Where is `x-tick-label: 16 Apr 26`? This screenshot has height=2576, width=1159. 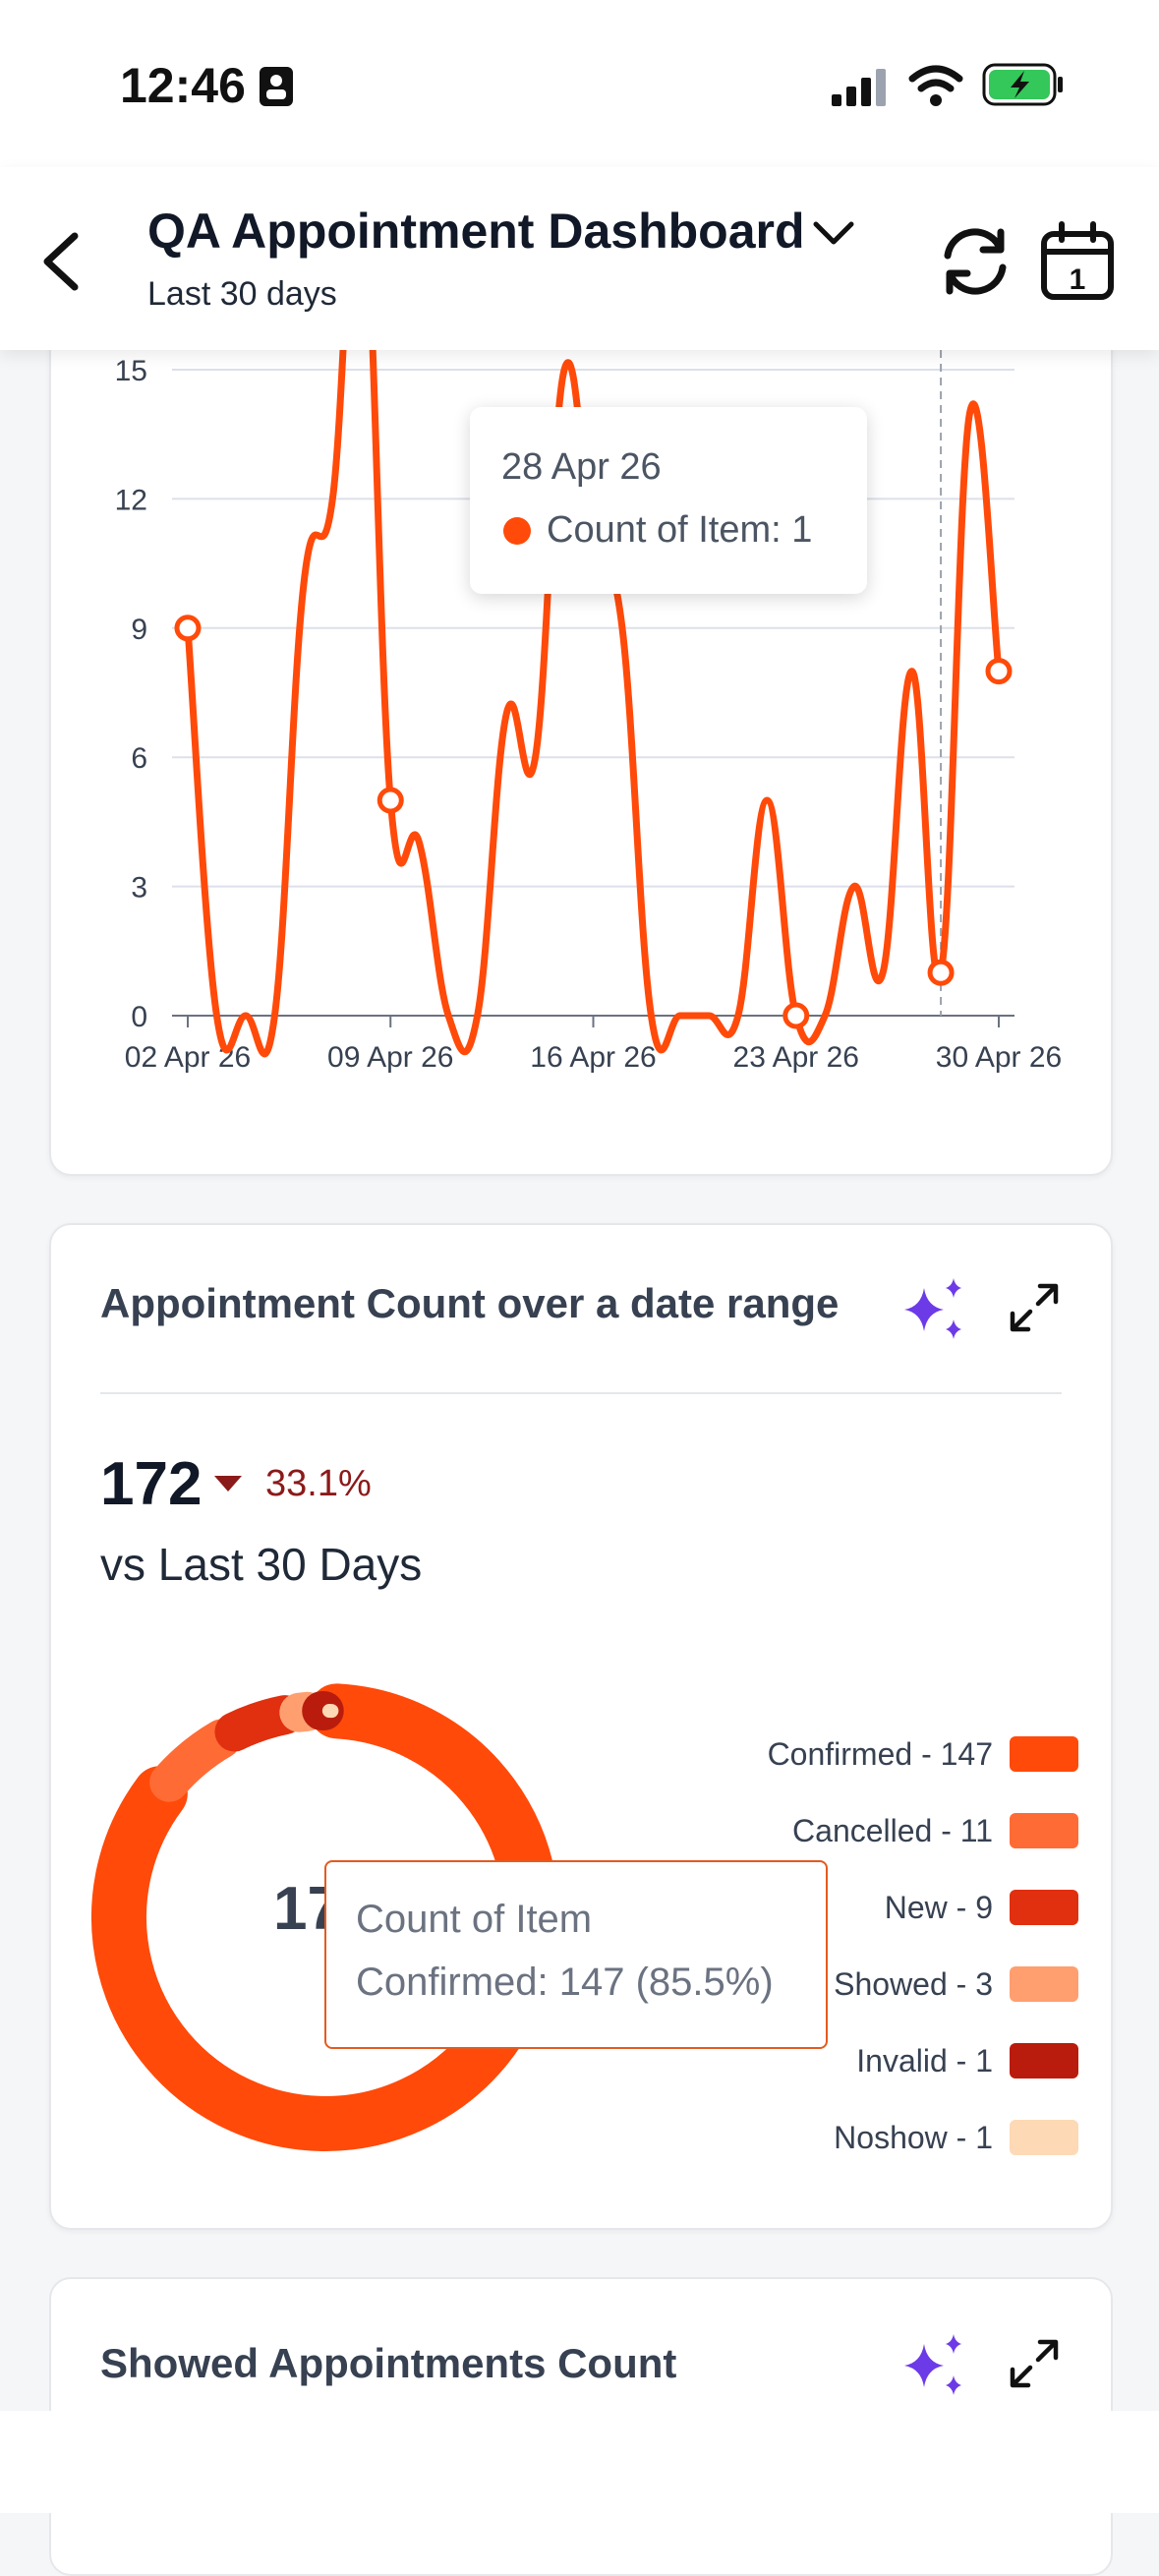 x-tick-label: 16 Apr 26 is located at coordinates (593, 1057).